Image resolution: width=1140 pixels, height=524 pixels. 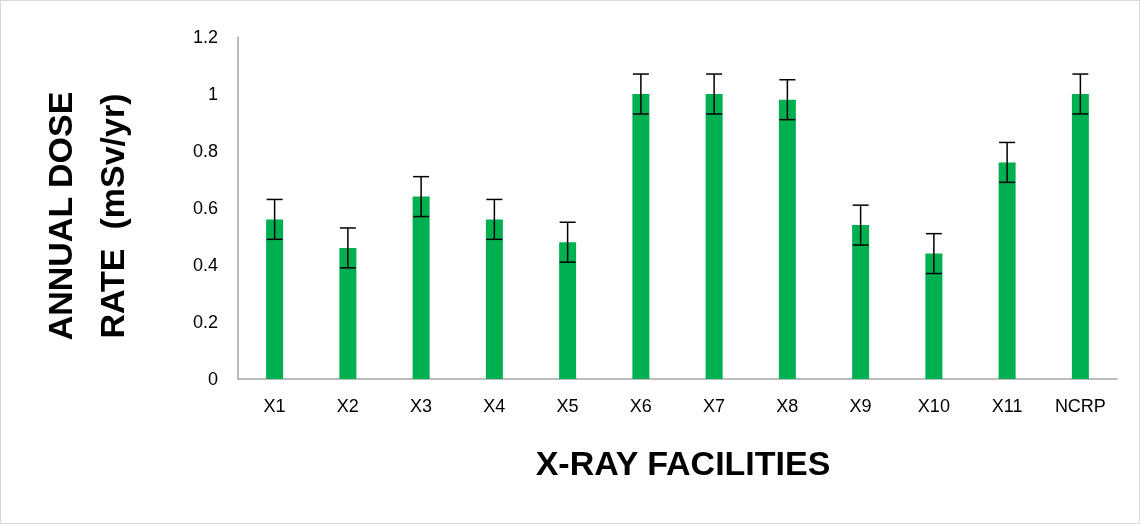 I want to click on x-tick-label: X4, so click(x=494, y=406).